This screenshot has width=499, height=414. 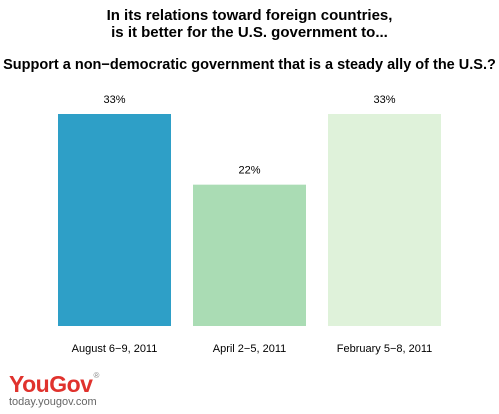 I want to click on value-label-3: 33%, so click(x=384, y=100).